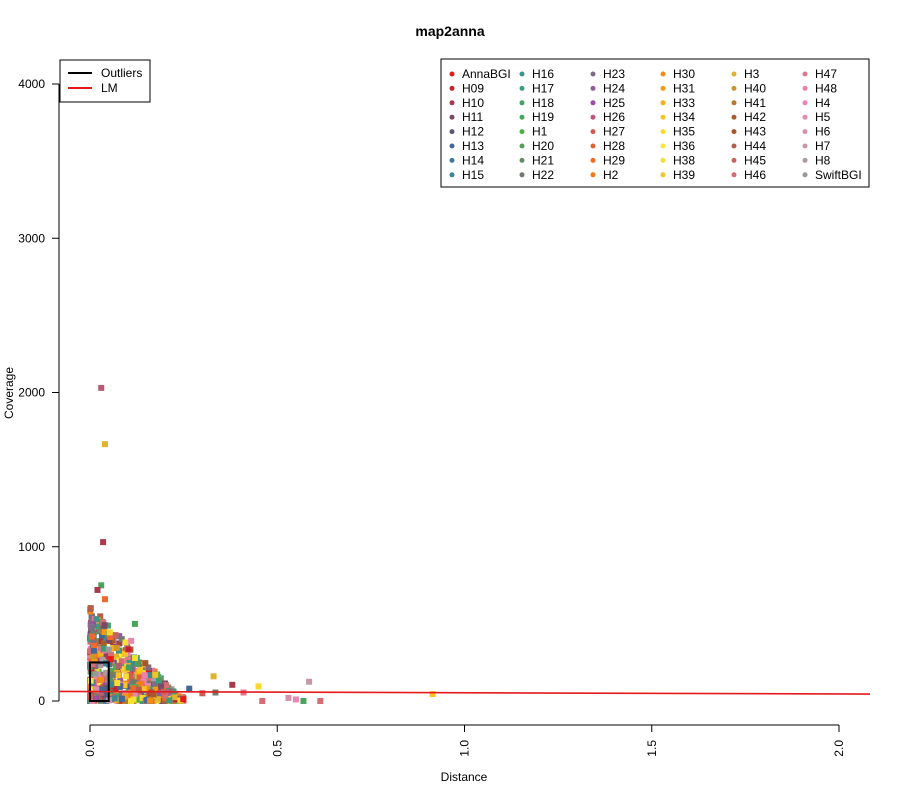  What do you see at coordinates (755, 88) in the screenshot?
I see `point-legend-label: H40` at bounding box center [755, 88].